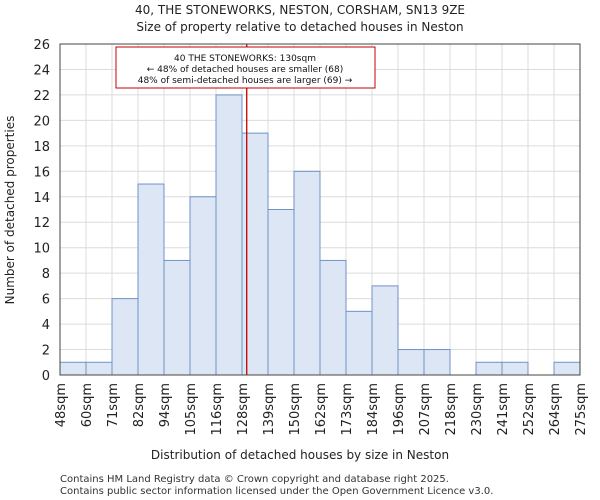 The image size is (600, 500). Describe the element at coordinates (41, 249) in the screenshot. I see `y-tick-label: 10` at that location.